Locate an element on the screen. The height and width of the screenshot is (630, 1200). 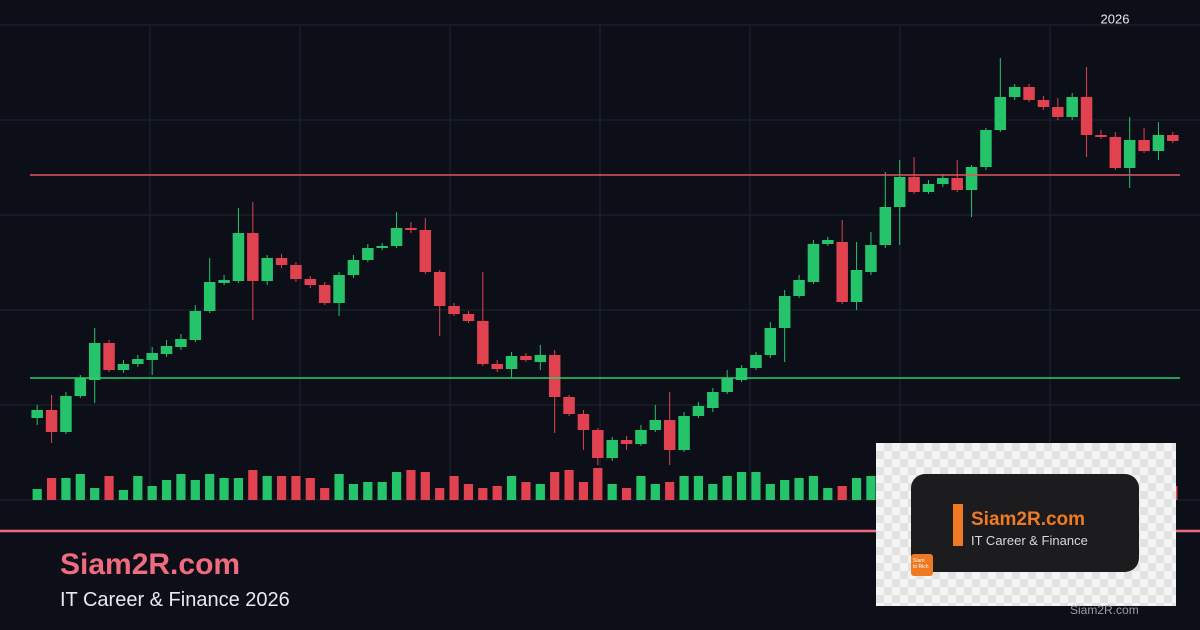
logo-text: to Rich is located at coordinates (921, 567).